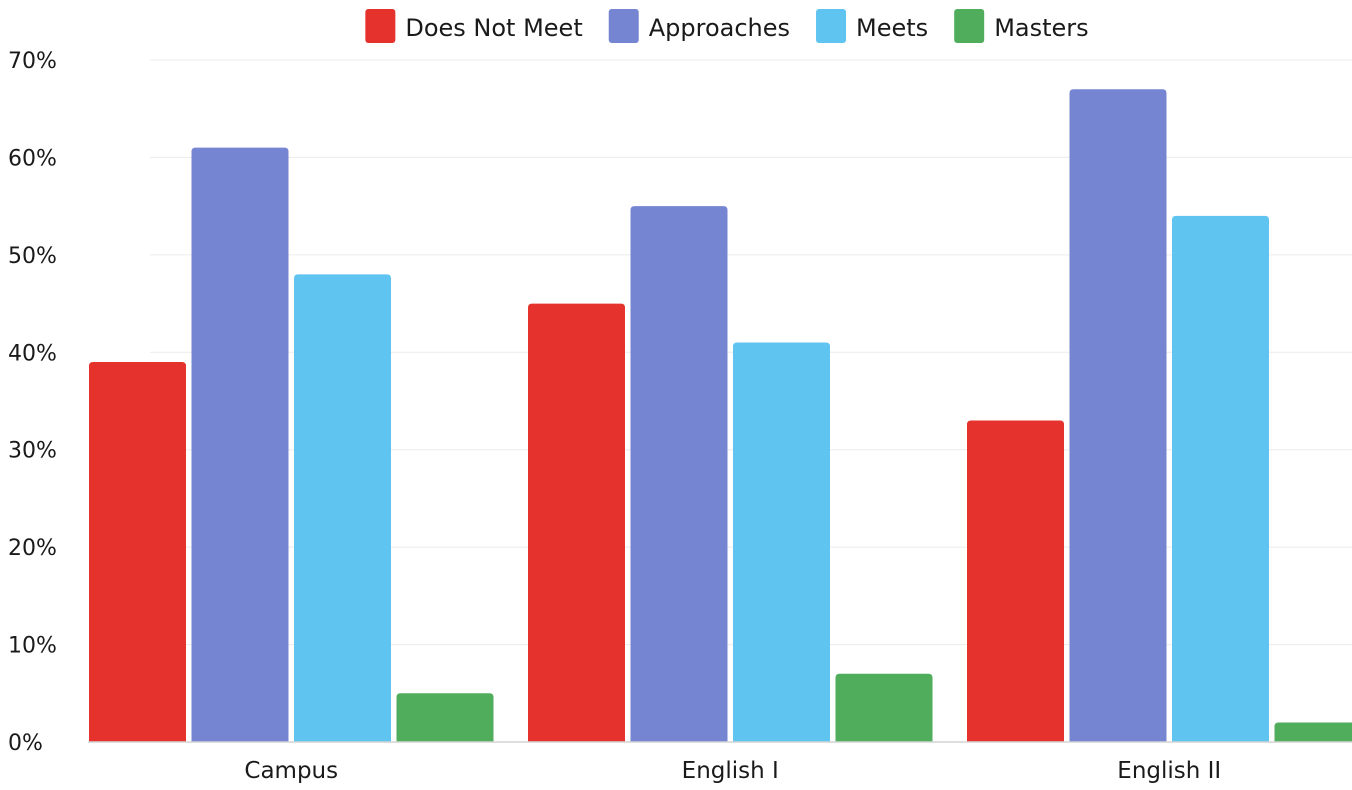  Describe the element at coordinates (32, 646) in the screenshot. I see `y-tick-label: 10%` at that location.